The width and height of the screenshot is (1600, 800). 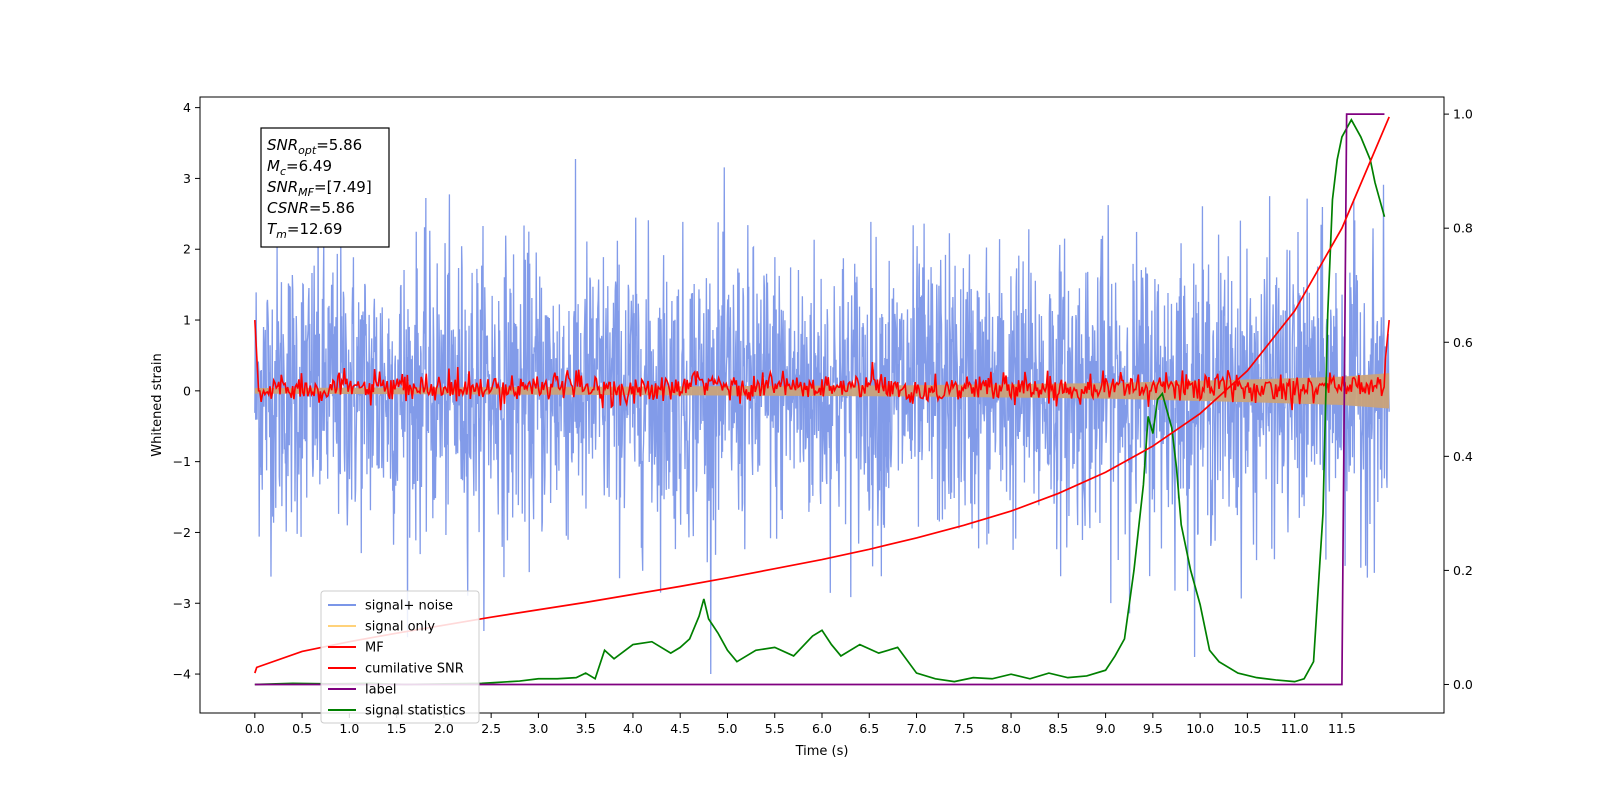 I want to click on y-axis-label: Whitened strain, so click(x=157, y=404).